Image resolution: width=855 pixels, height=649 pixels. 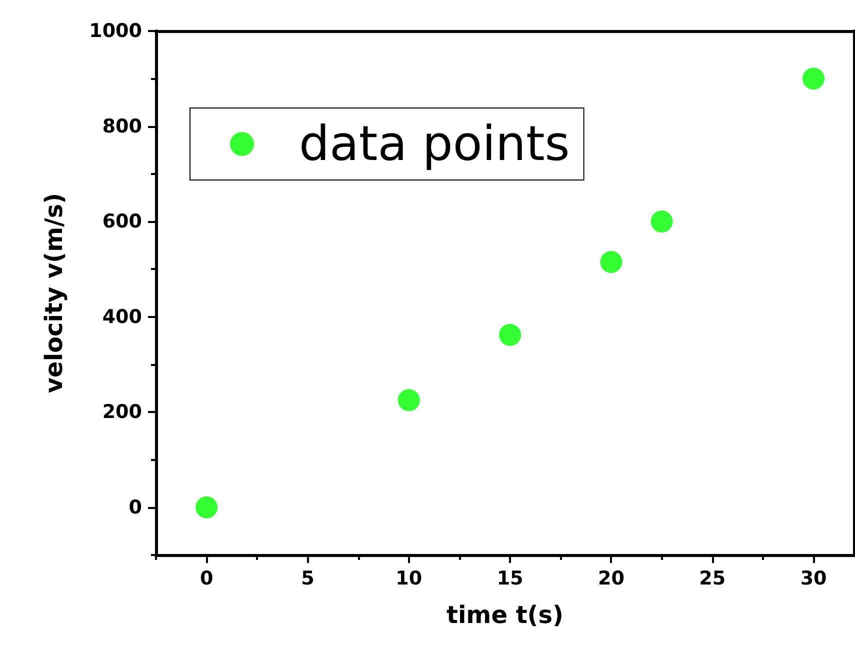 What do you see at coordinates (122, 221) in the screenshot?
I see `y-tick-label: 600` at bounding box center [122, 221].